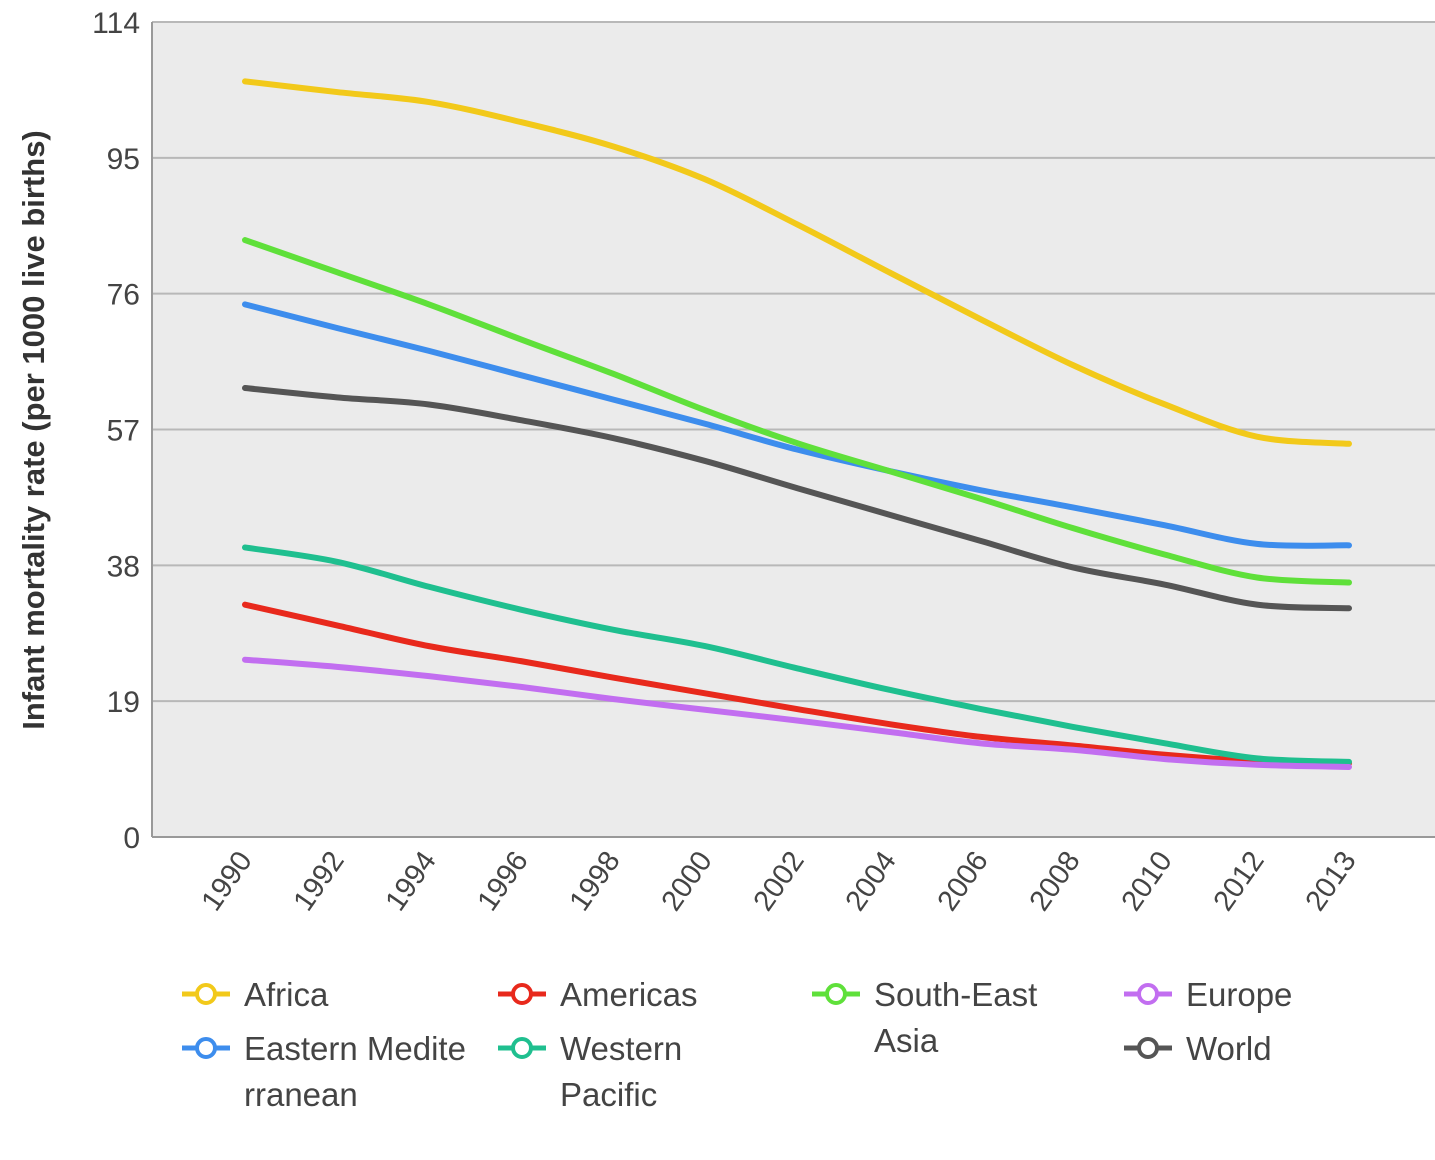 This screenshot has width=1435, height=1160. Describe the element at coordinates (629, 994) in the screenshot. I see `legend-label: Americas` at that location.